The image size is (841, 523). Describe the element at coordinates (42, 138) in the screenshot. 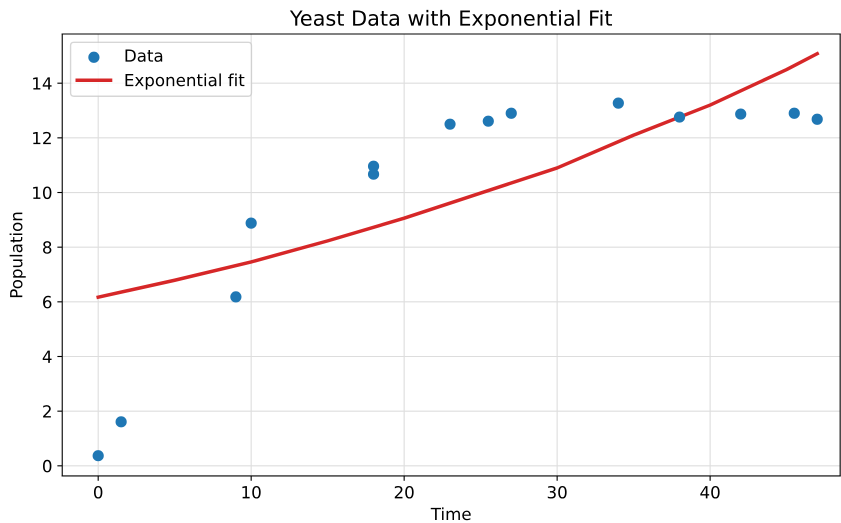

I see `y-tick-label: 12` at that location.